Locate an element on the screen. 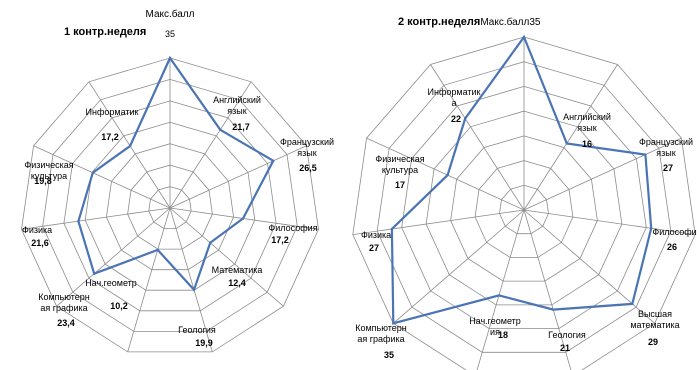 The width and height of the screenshot is (697, 370). data-label: 29 is located at coordinates (653, 342).